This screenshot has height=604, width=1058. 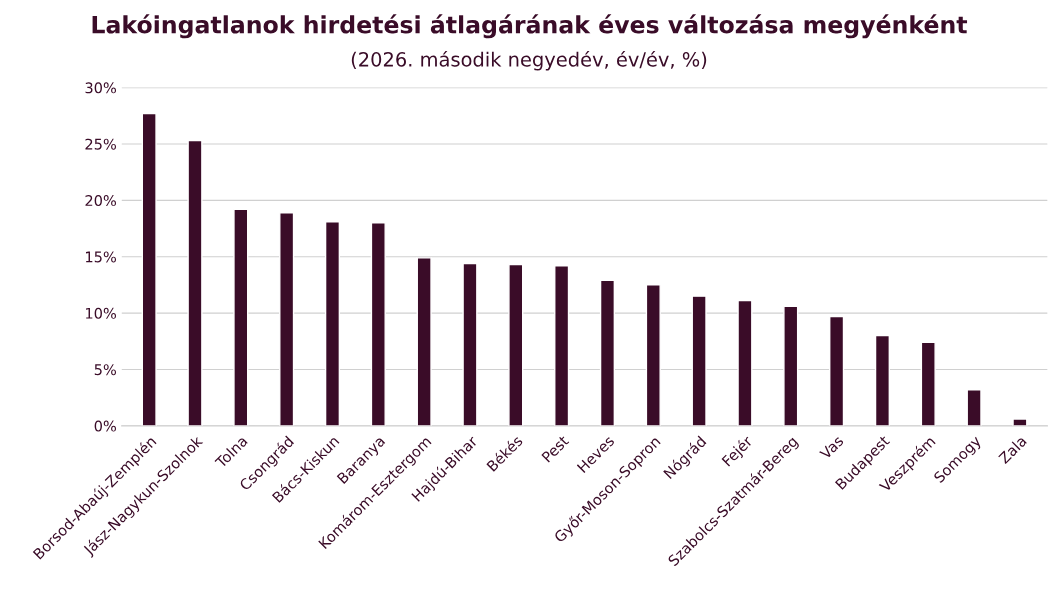 I want to click on y-tick-label: 25%, so click(x=100, y=144).